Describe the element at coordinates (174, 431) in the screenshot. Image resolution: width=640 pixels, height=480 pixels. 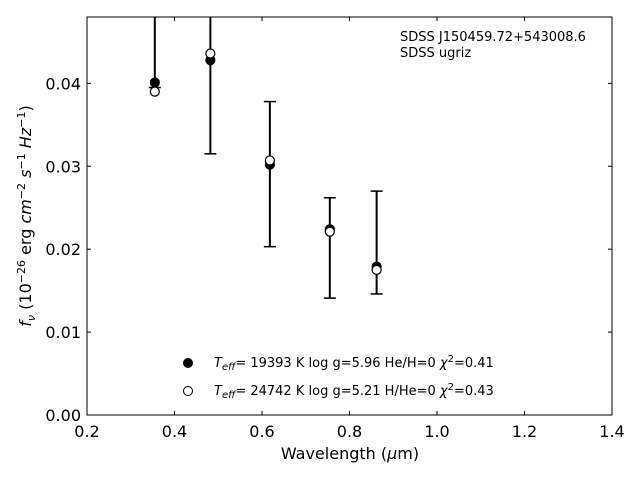
I see `x-tick-label: 0.4` at that location.